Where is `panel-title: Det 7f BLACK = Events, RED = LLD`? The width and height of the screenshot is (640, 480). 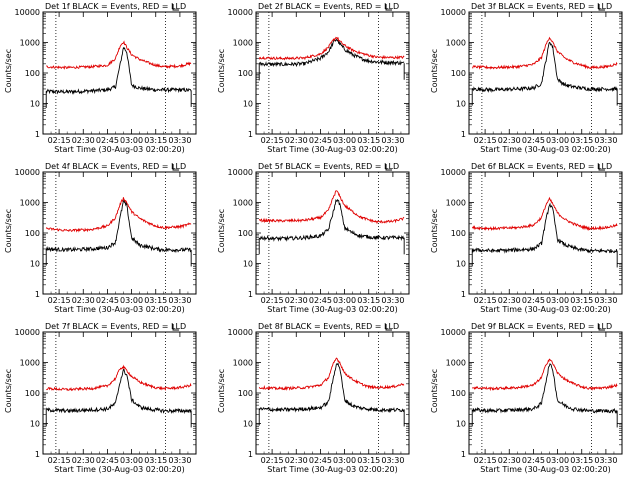
panel-title: Det 7f BLACK = Events, RED = LLD is located at coordinates (115, 326).